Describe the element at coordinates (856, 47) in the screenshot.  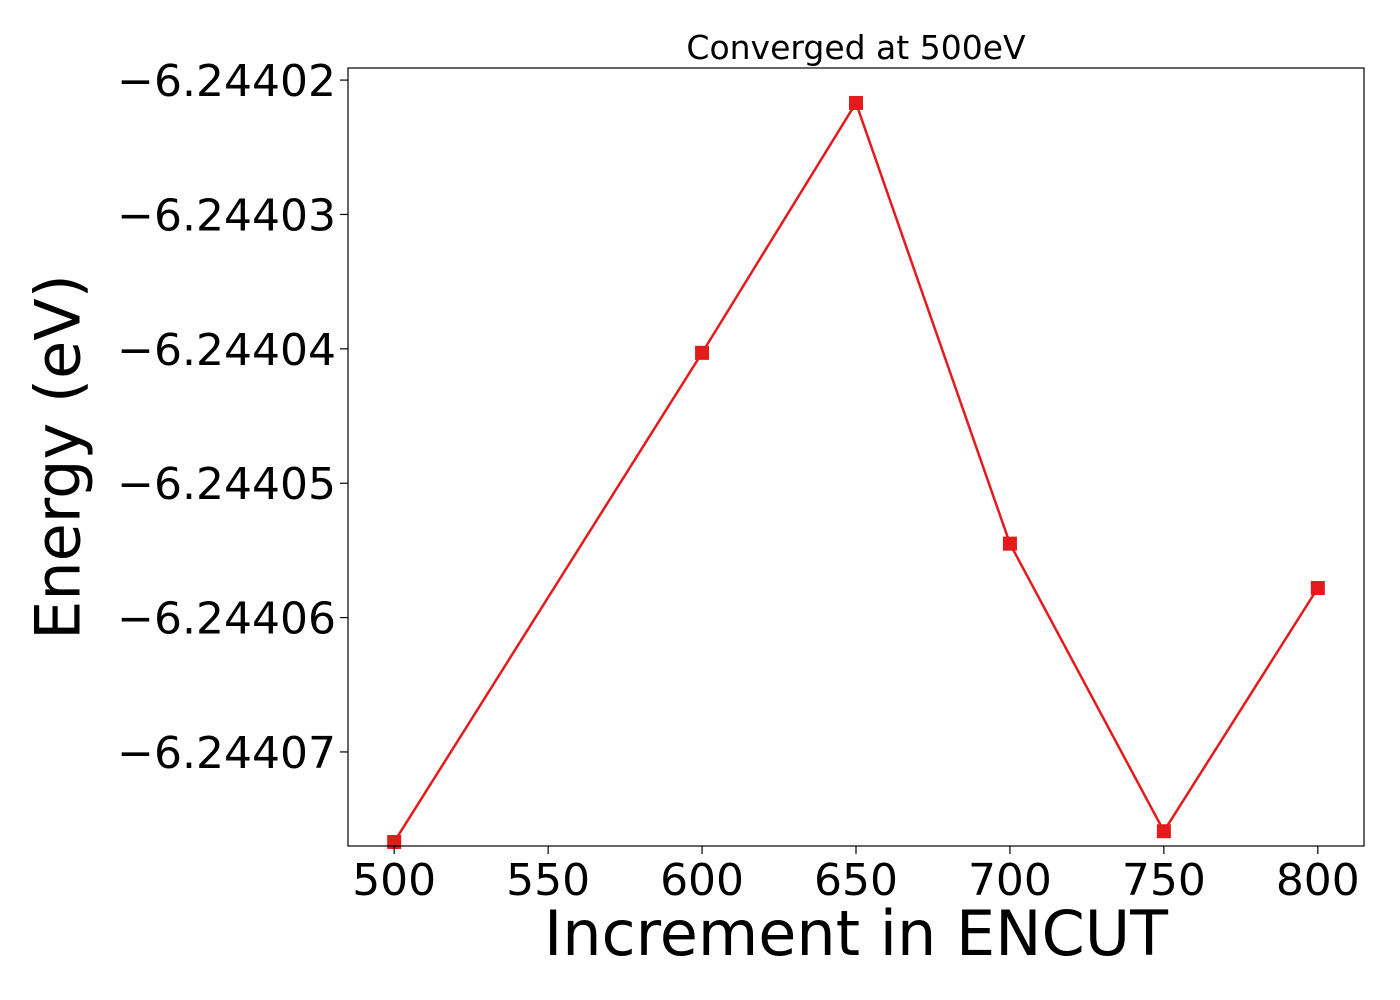
I see `chart-title: Converged at 500eV` at that location.